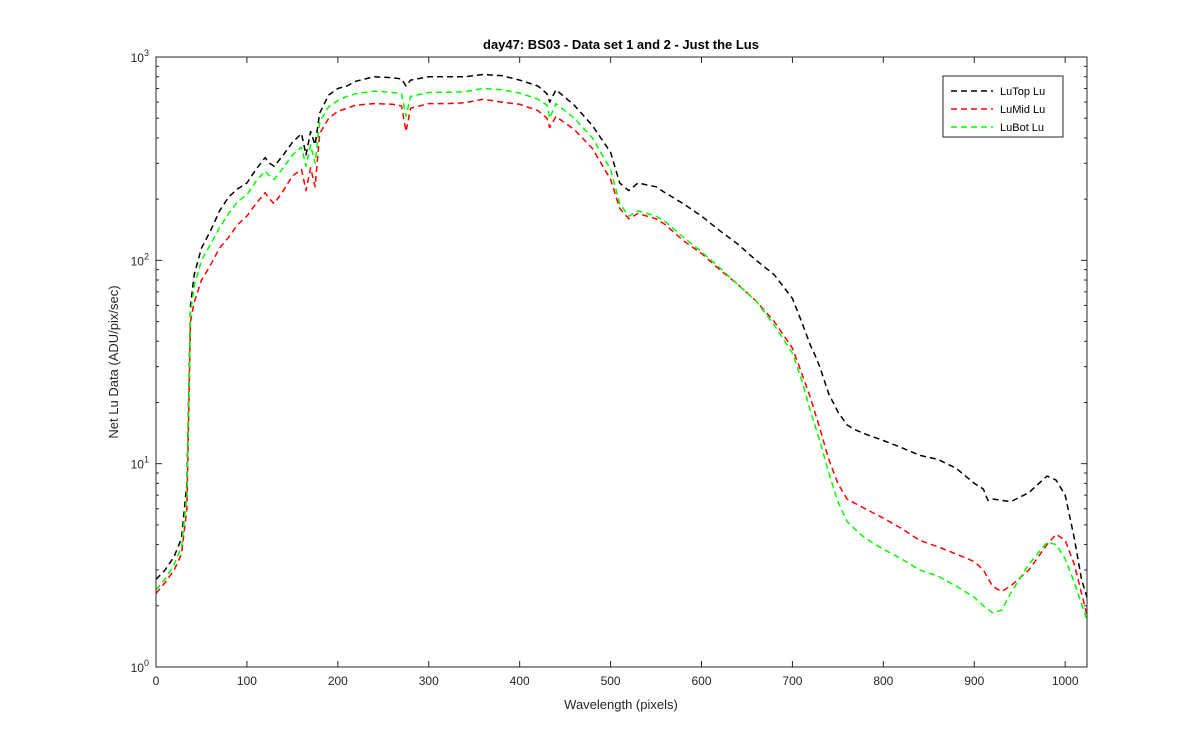 This screenshot has width=1200, height=750. Describe the element at coordinates (113, 361) in the screenshot. I see `y-axis-title: Net Lu Data (ADU/pix/sec)` at that location.